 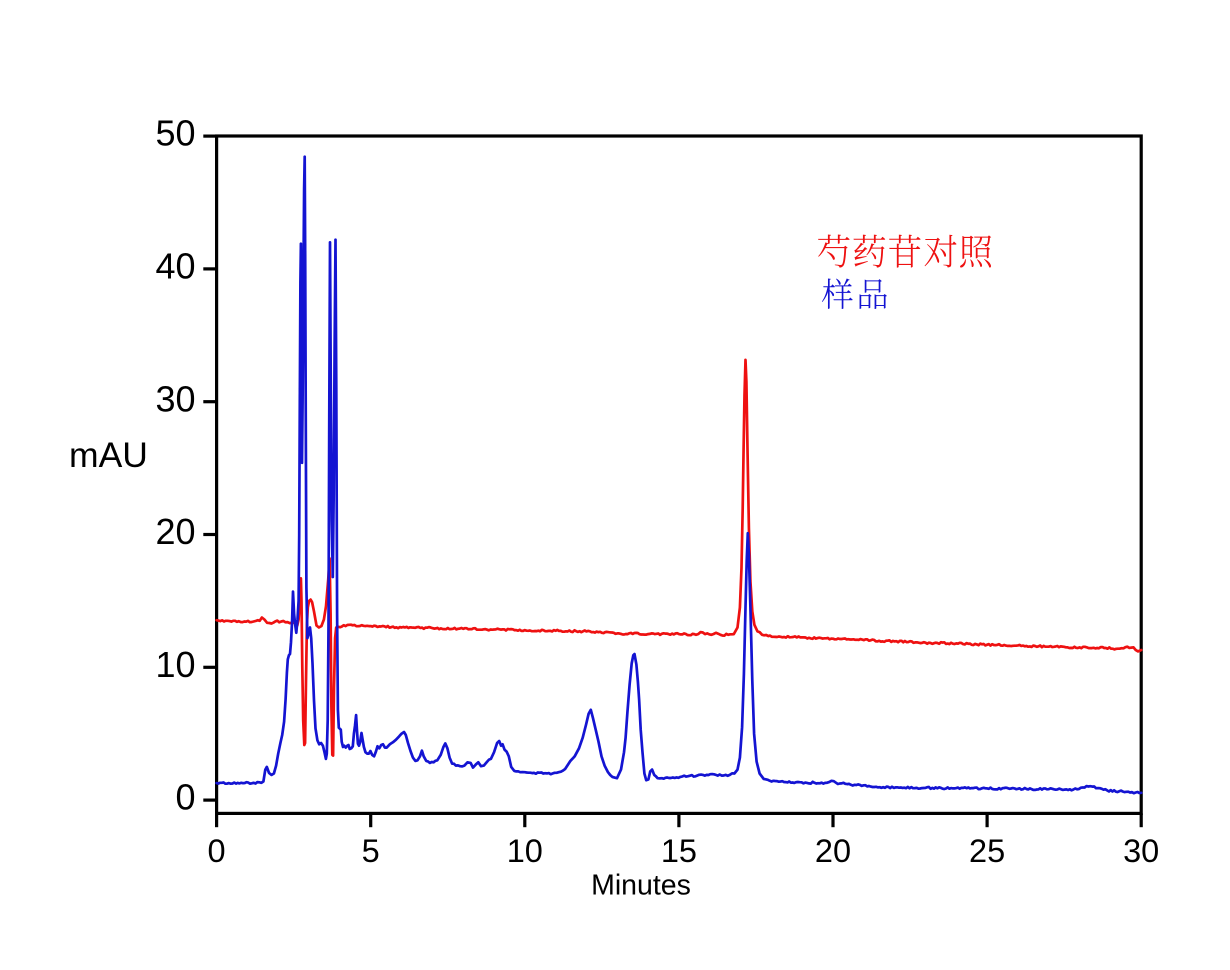 What do you see at coordinates (108, 455) in the screenshot?
I see `svg-text: mAU` at bounding box center [108, 455].